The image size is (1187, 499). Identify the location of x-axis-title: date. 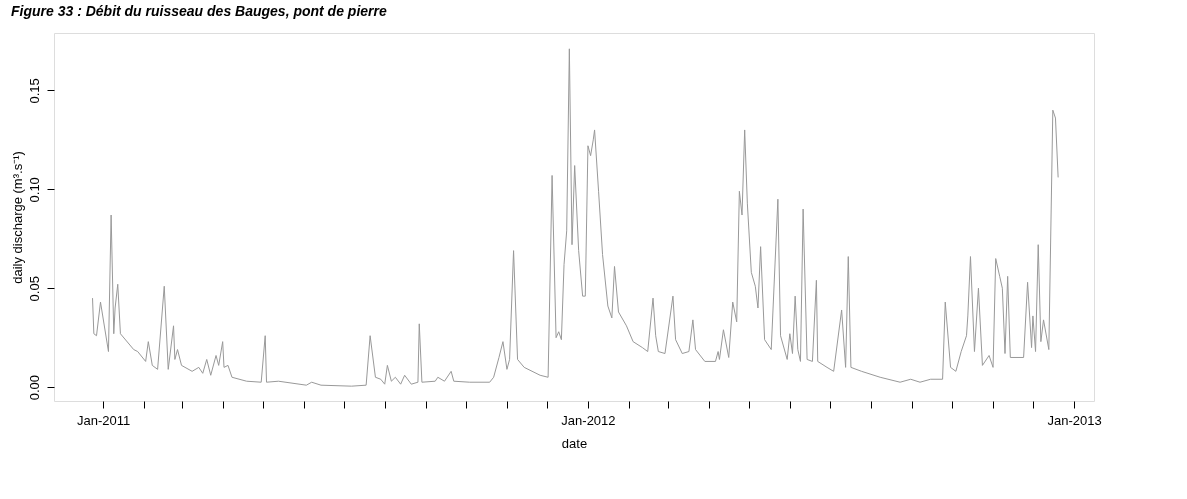
(574, 443).